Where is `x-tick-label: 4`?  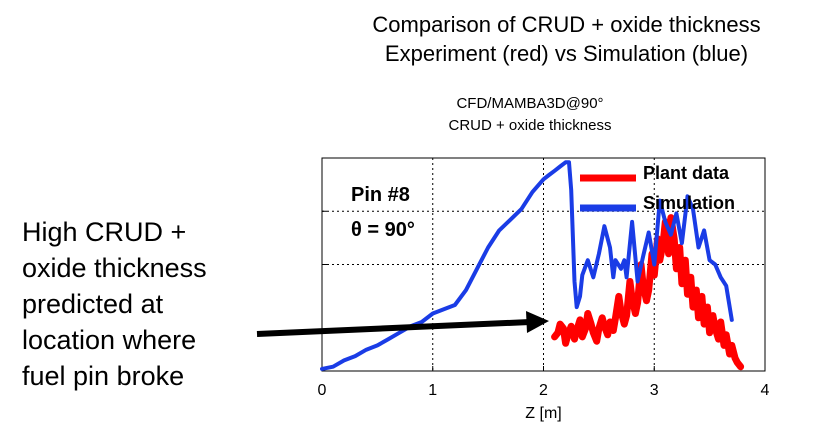
x-tick-label: 4 is located at coordinates (765, 390).